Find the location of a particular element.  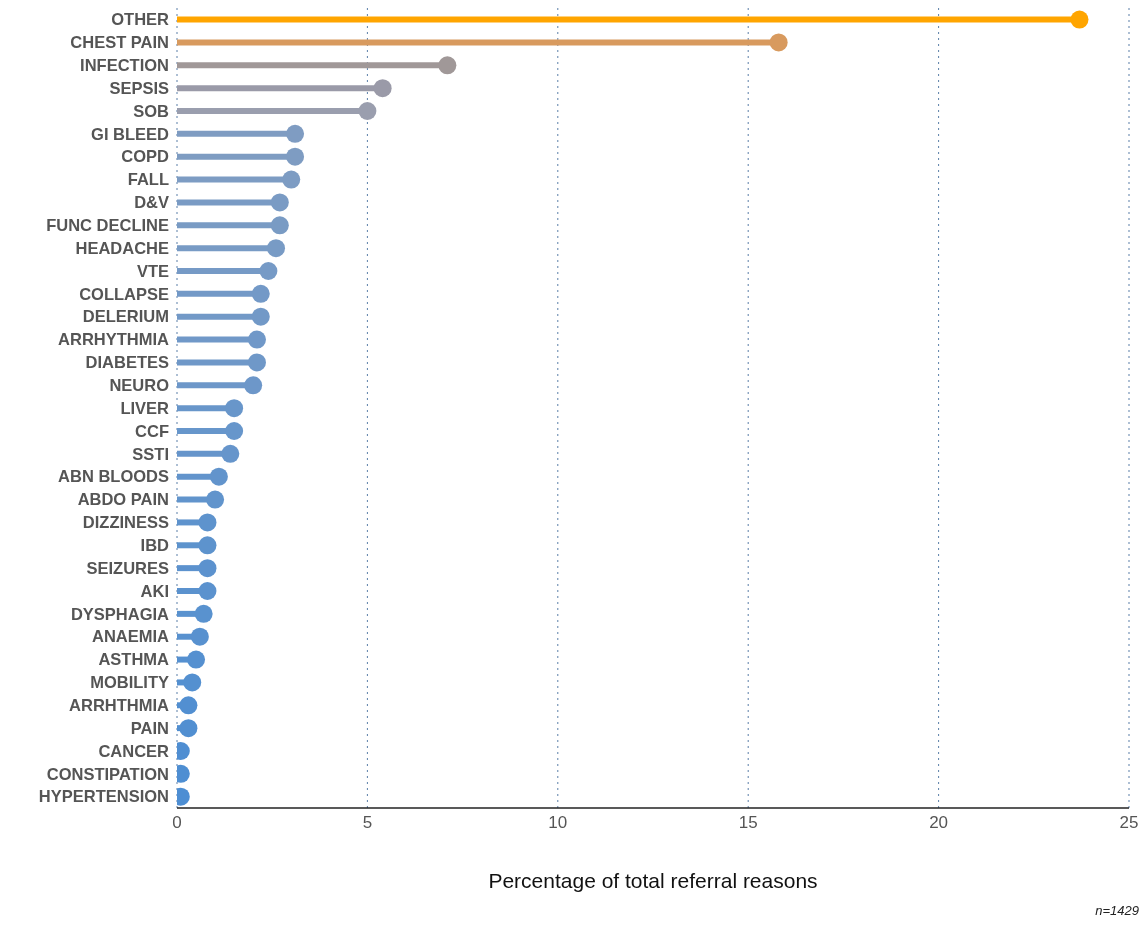

y-tick-label: DIZZINESS is located at coordinates (125, 522).